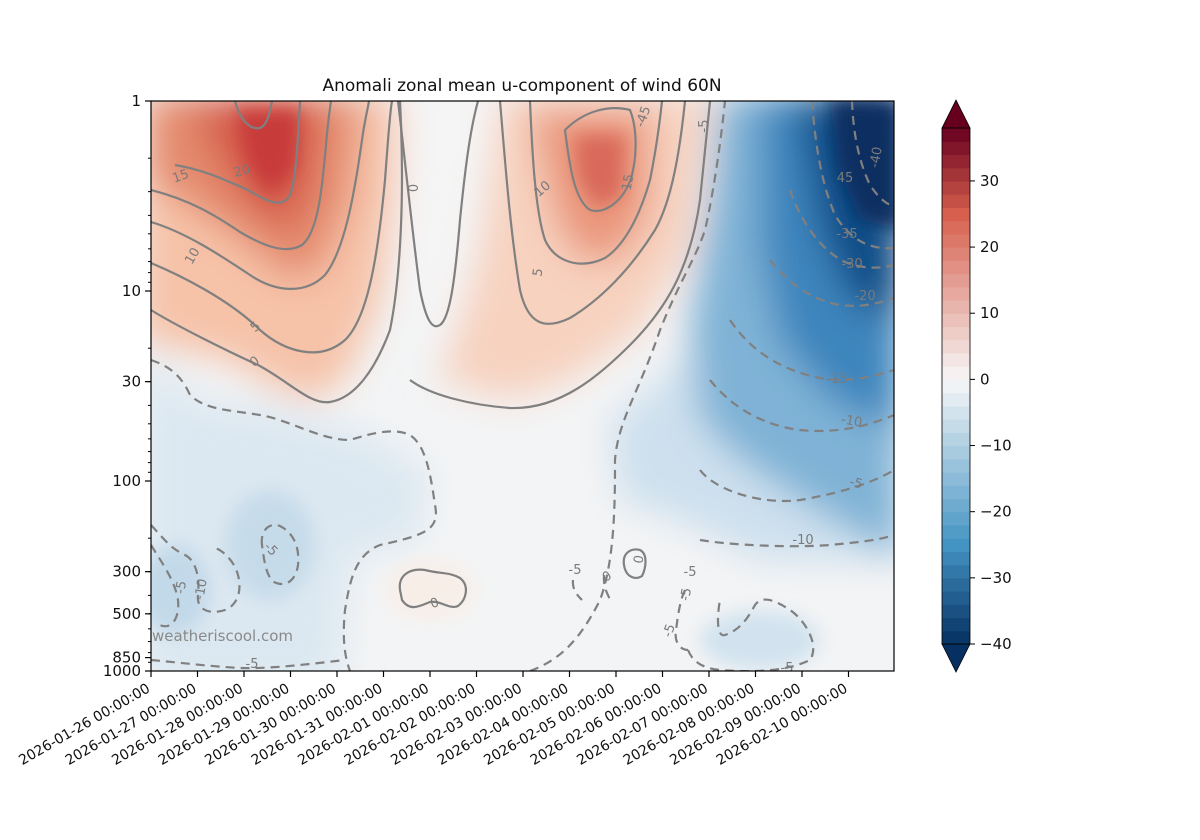  I want to click on contour-0-right, so click(560, 255).